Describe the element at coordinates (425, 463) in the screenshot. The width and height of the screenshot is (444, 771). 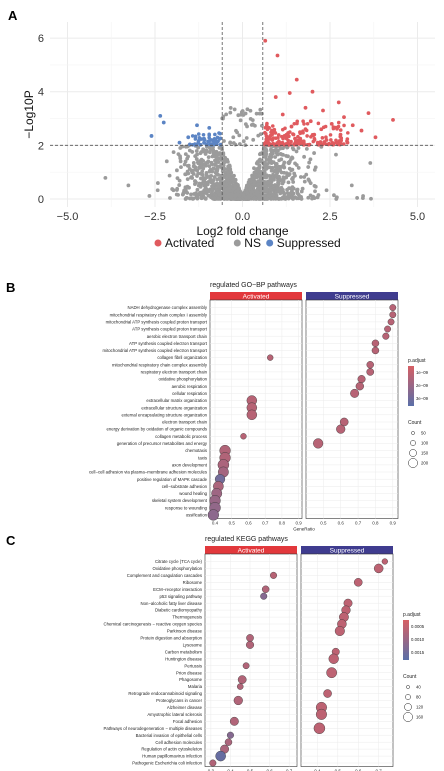
I see `size-legend-tick: 200` at that location.